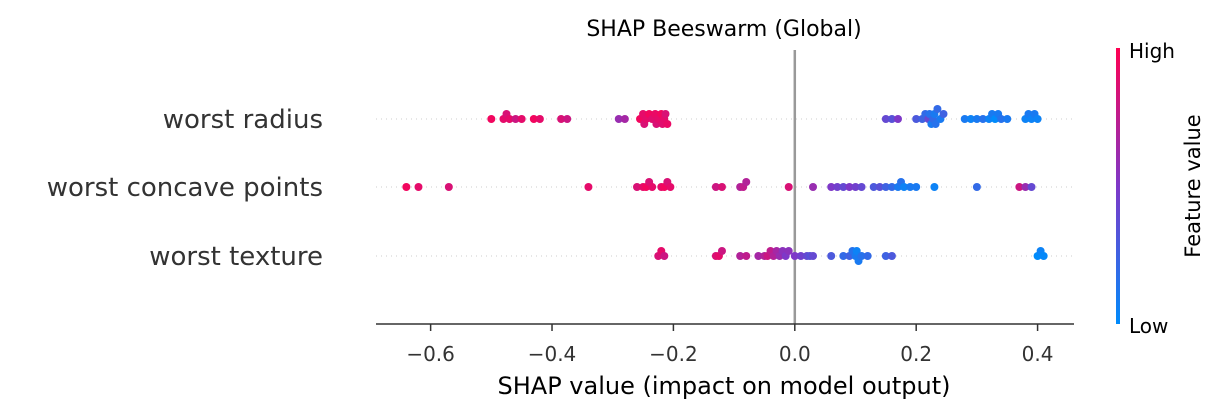 The height and width of the screenshot is (416, 1226). I want to click on x-tick-label: 0.4, so click(1038, 354).